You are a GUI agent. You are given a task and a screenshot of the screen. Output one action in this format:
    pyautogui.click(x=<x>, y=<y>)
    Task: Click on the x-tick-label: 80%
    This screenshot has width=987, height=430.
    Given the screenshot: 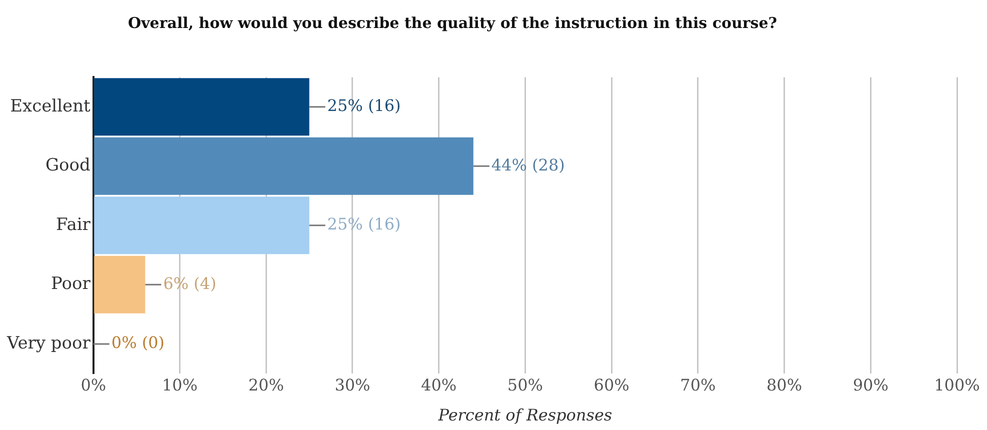 What is the action you would take?
    pyautogui.click(x=784, y=384)
    